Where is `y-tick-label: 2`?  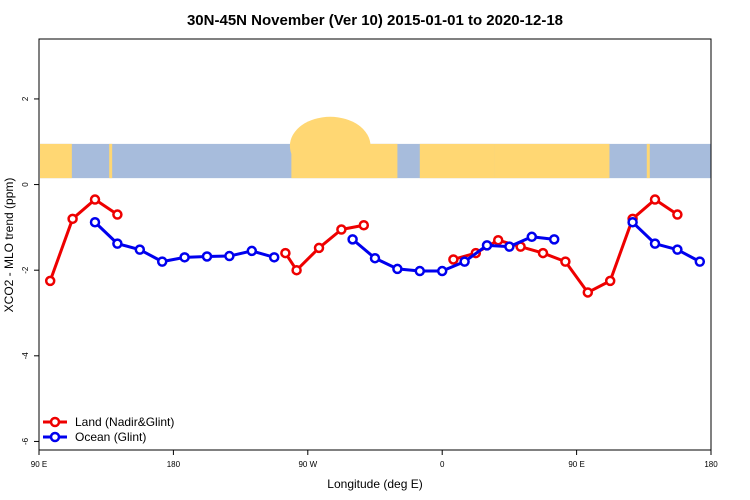
y-tick-label: 2 is located at coordinates (25, 98).